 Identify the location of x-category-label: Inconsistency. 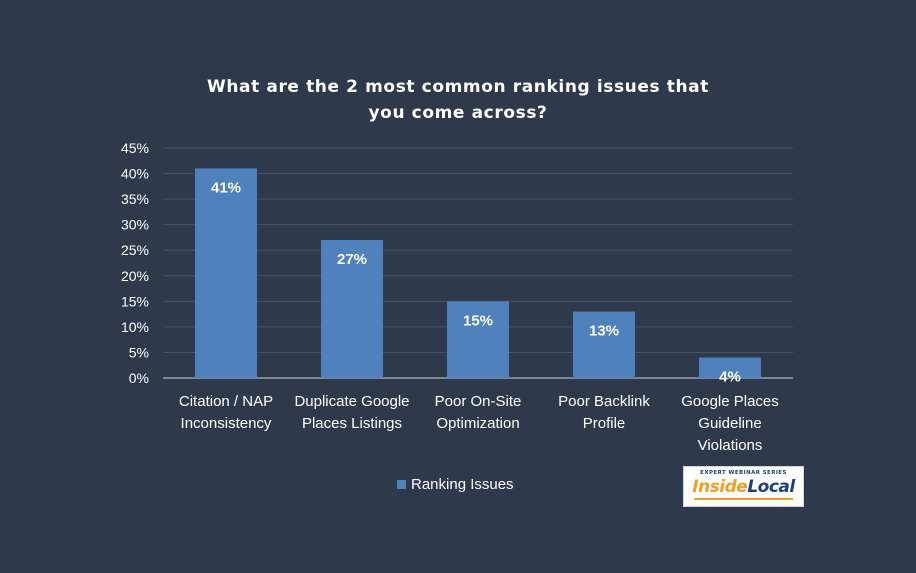
(226, 423).